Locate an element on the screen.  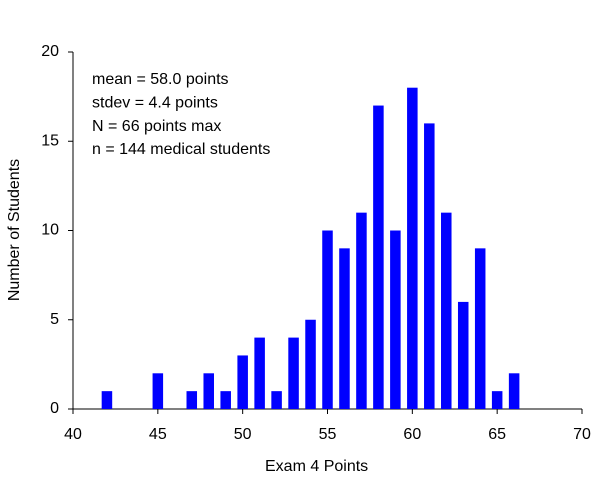
x-axis-label: Exam 4 Points is located at coordinates (316, 466).